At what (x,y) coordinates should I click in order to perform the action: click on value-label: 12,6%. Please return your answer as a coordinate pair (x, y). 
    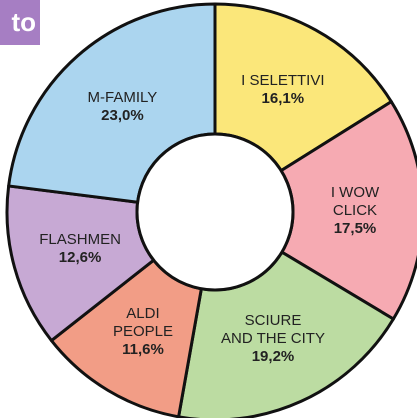
    Looking at the image, I should click on (80, 258).